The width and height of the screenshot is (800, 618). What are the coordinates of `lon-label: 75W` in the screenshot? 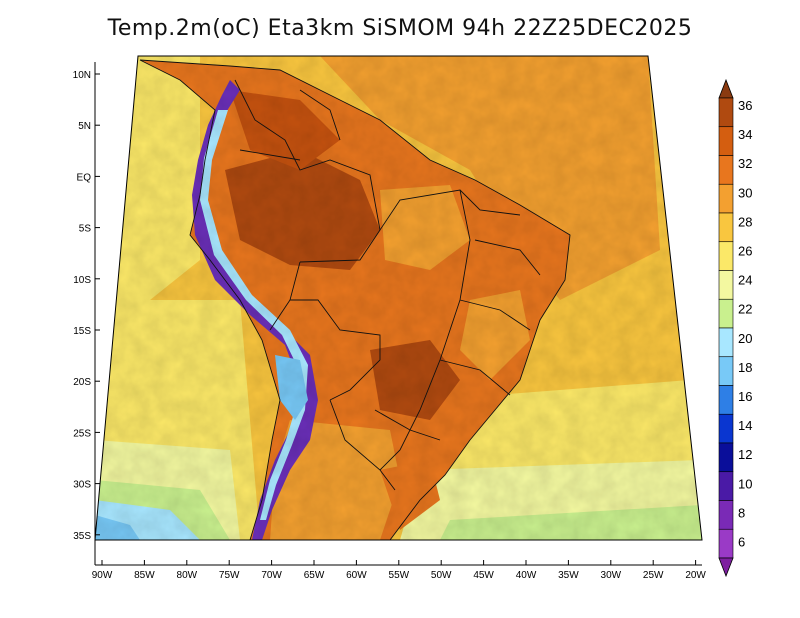 It's located at (229, 575).